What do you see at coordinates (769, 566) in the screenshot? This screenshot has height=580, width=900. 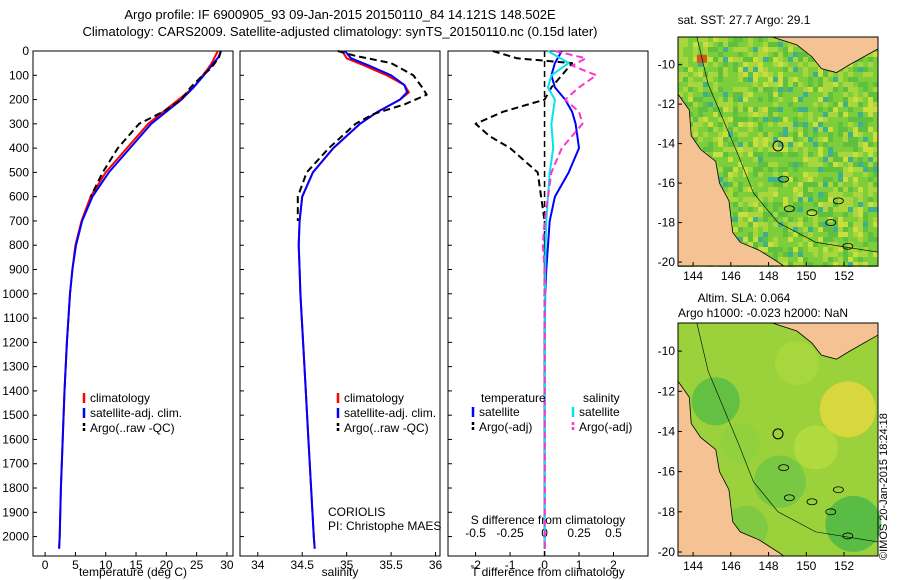 I see `sla-lon-label: 148` at bounding box center [769, 566].